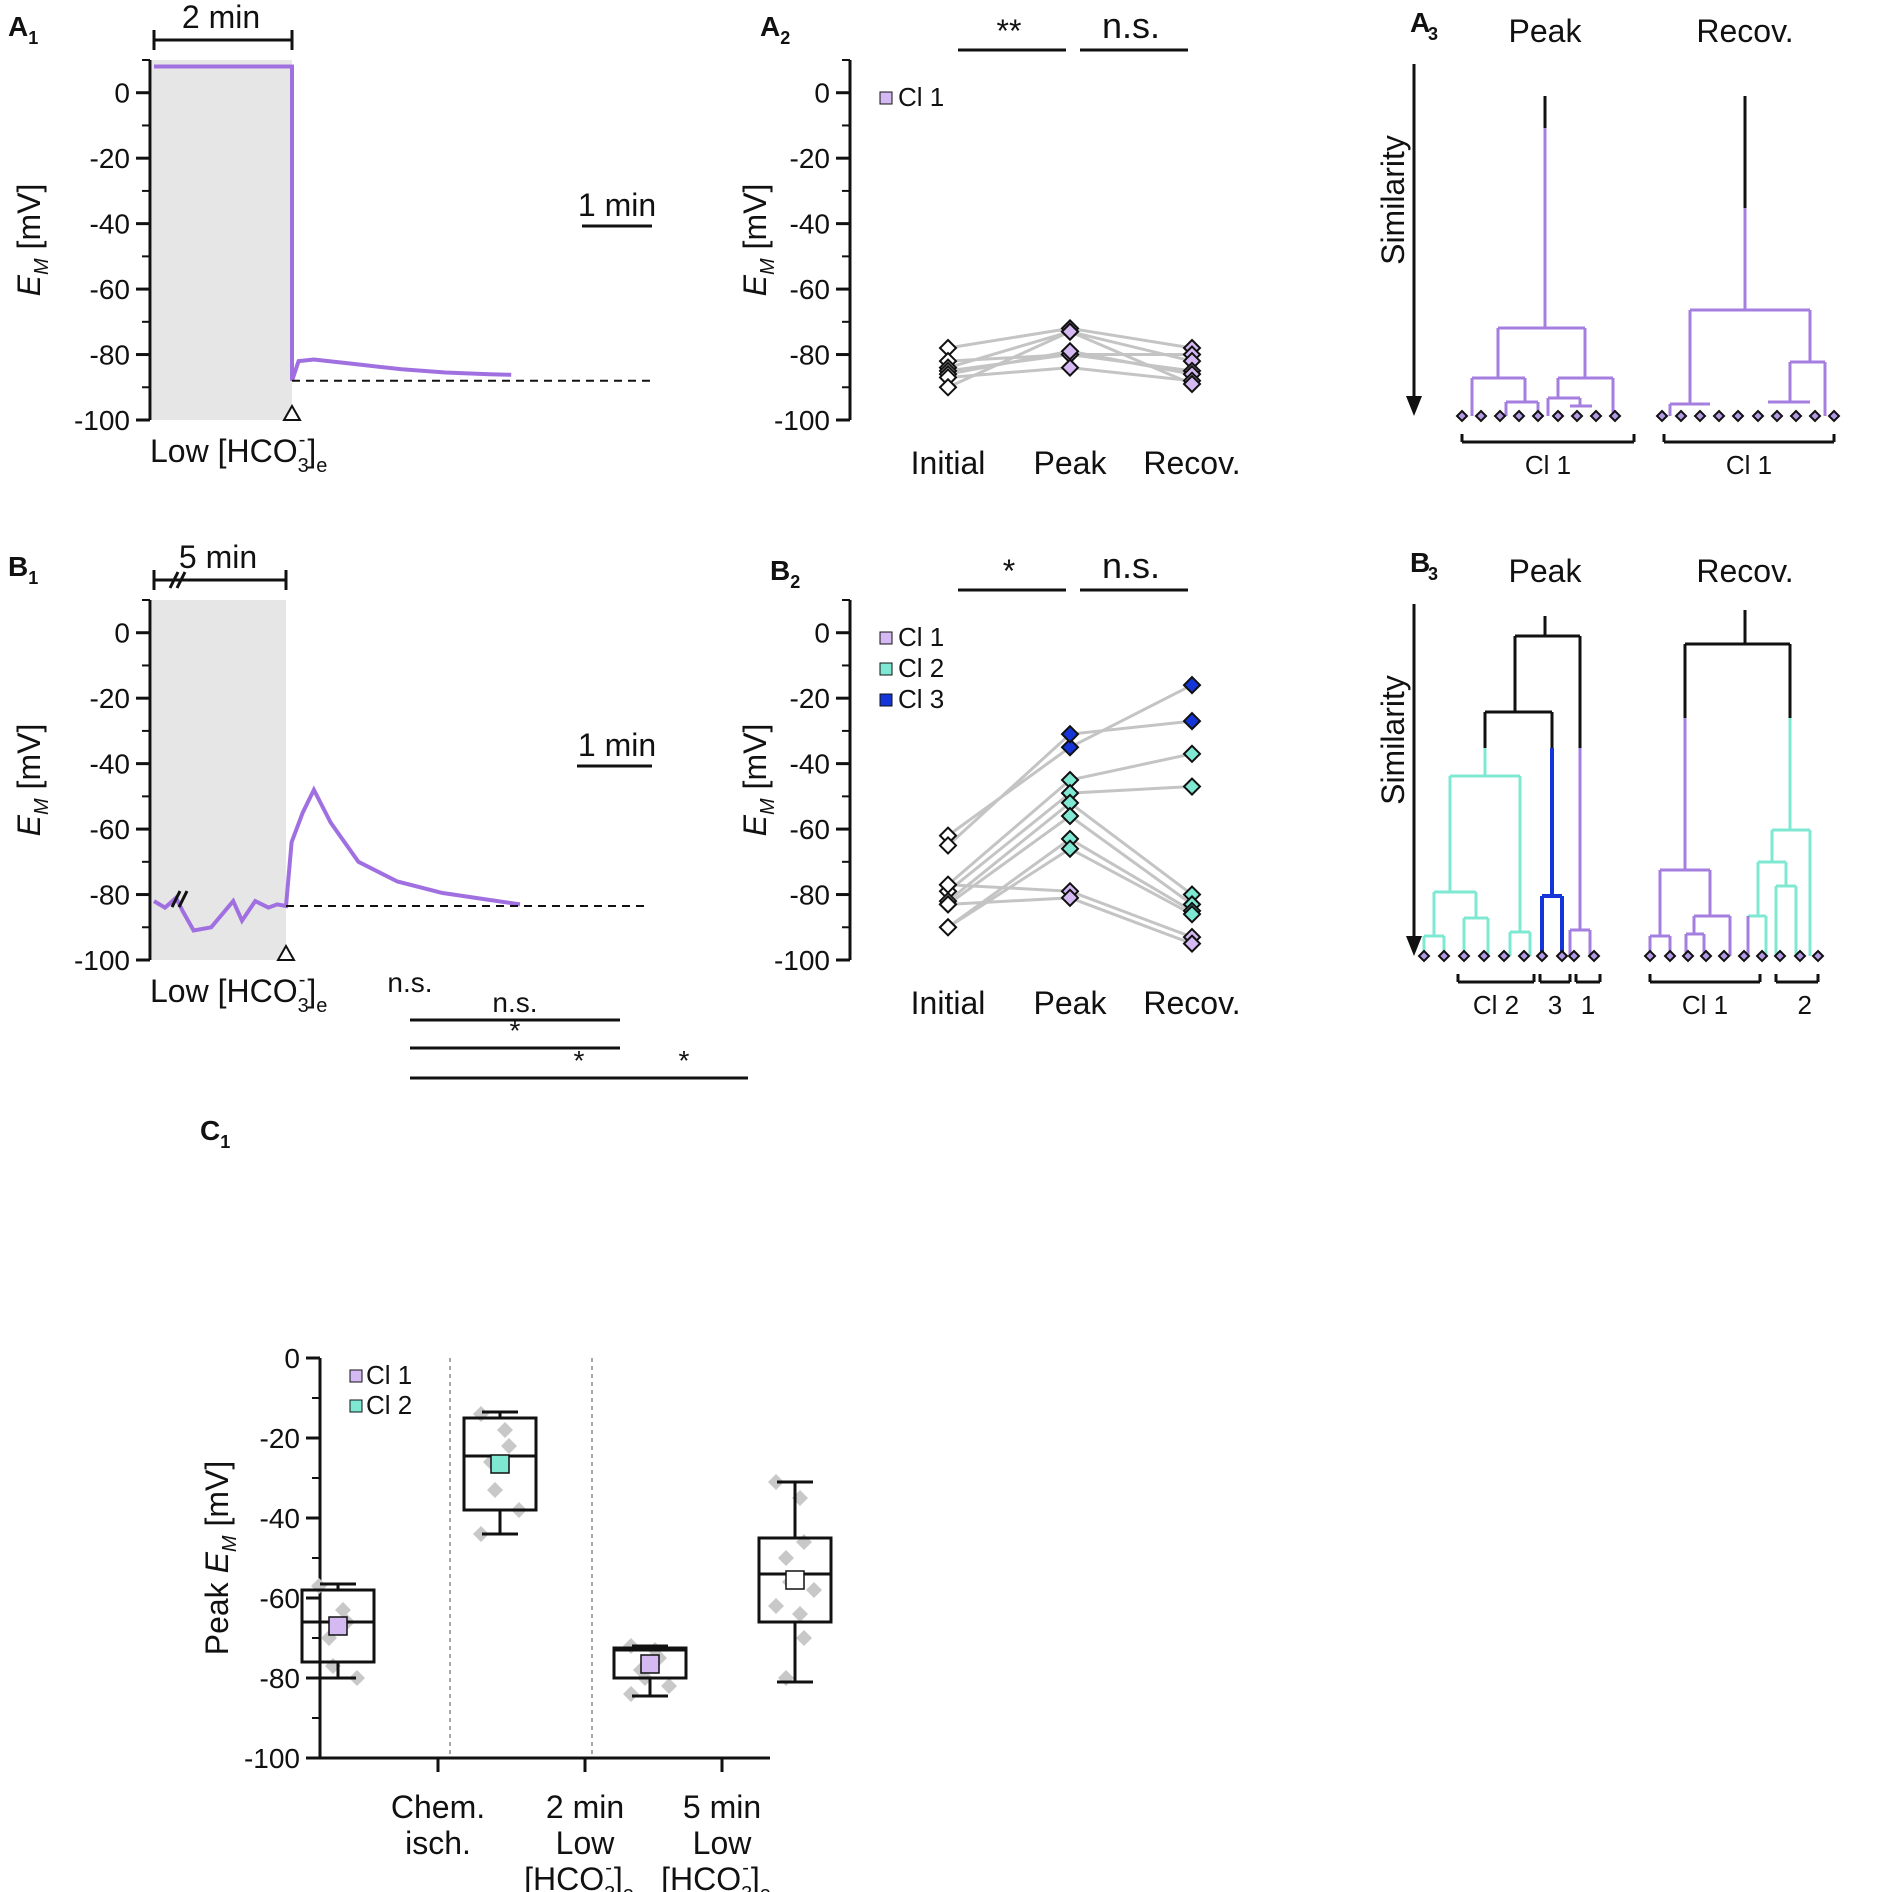 This screenshot has height=1892, width=1890. What do you see at coordinates (515, 1030) in the screenshot?
I see `C1-sig-label: *` at bounding box center [515, 1030].